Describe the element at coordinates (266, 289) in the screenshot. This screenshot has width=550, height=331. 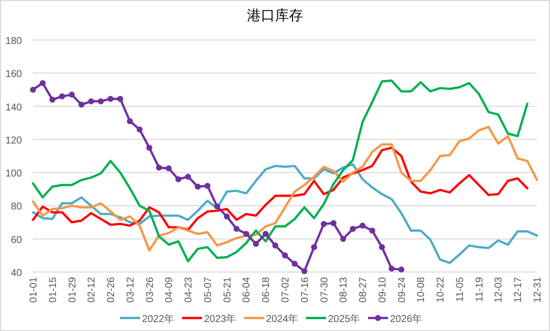
I see `x-tick-label: 06-18` at that location.